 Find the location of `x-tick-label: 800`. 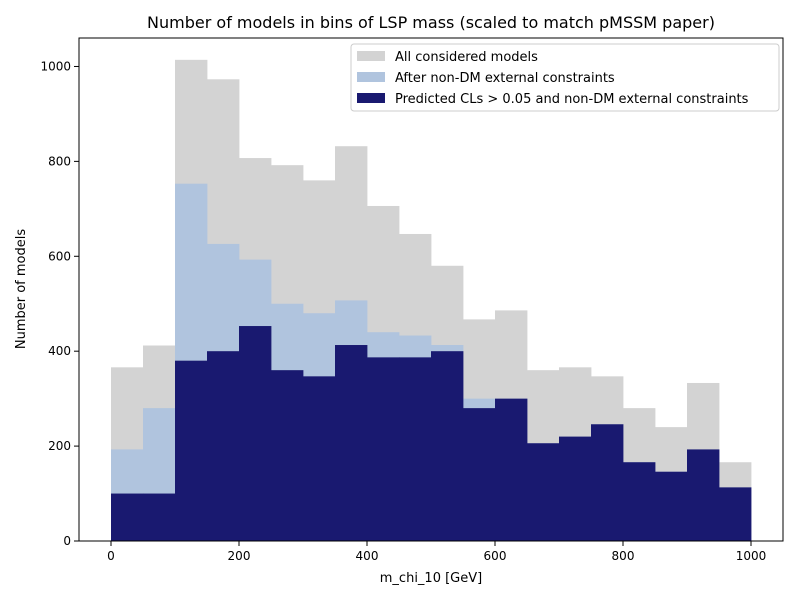

x-tick-label: 800 is located at coordinates (623, 556).